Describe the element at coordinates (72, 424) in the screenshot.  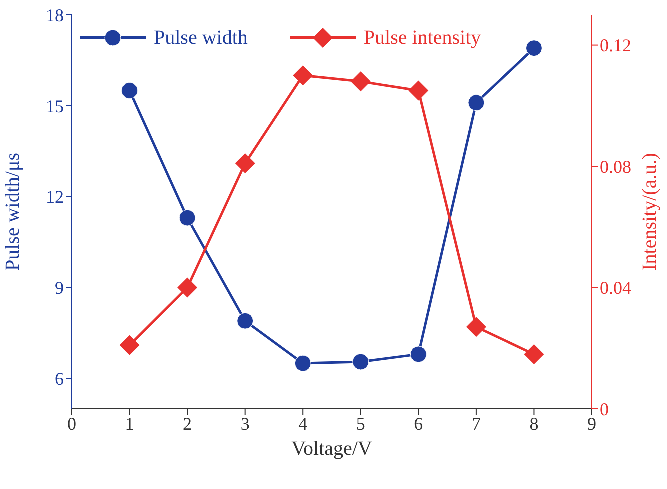
I see `x-tick-label: 0` at that location.